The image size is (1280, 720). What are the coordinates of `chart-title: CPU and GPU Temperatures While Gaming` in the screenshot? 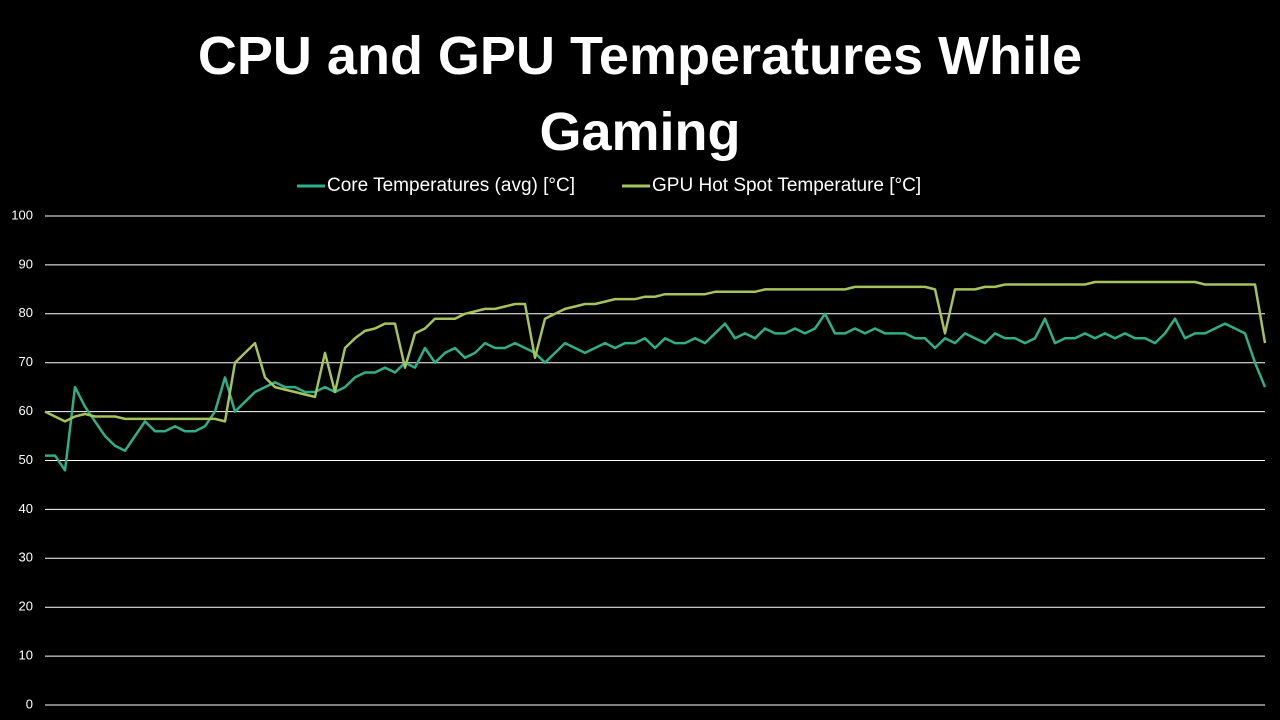 It's located at (640, 94).